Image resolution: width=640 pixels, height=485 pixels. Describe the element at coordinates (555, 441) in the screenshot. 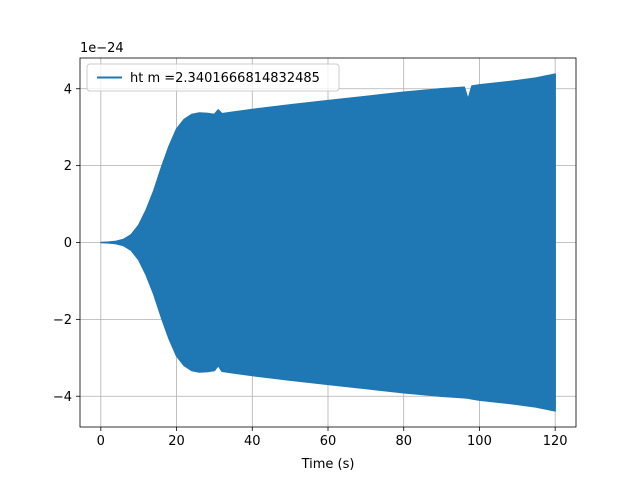

I see `x-tick-label: 120` at that location.